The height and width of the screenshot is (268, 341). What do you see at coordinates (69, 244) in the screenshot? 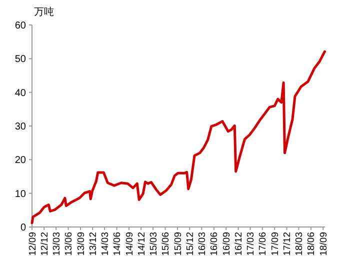
I see `x-tick-label: 13/06` at bounding box center [69, 244].